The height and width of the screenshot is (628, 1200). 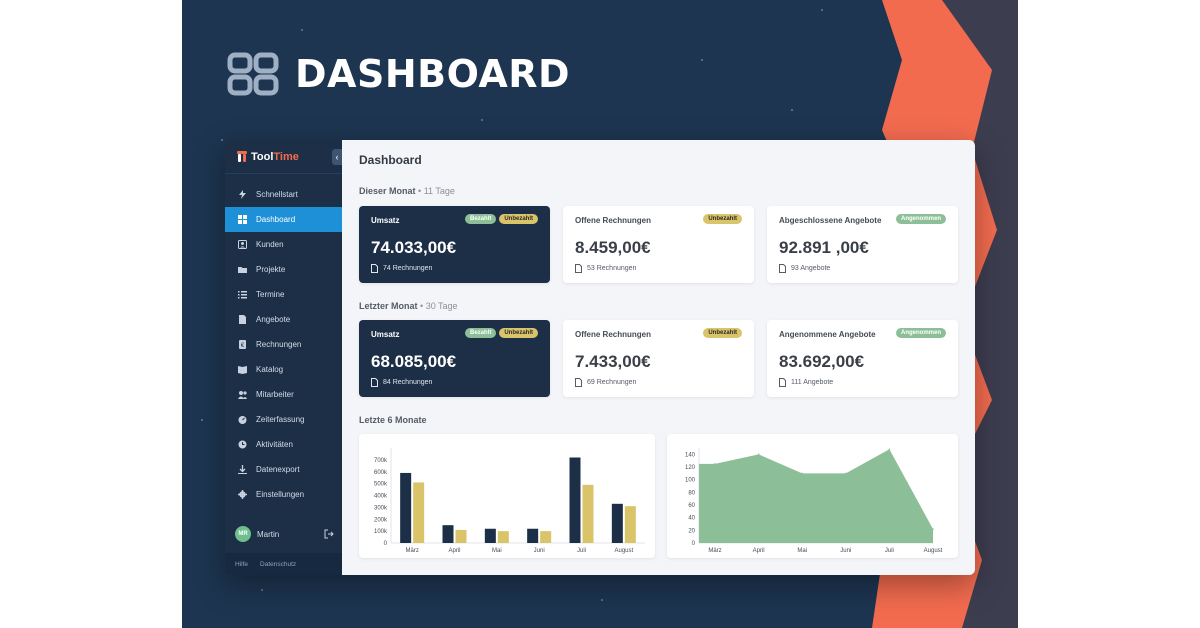 What do you see at coordinates (830, 220) in the screenshot?
I see `card-label: Abgeschlossene Angebote` at bounding box center [830, 220].